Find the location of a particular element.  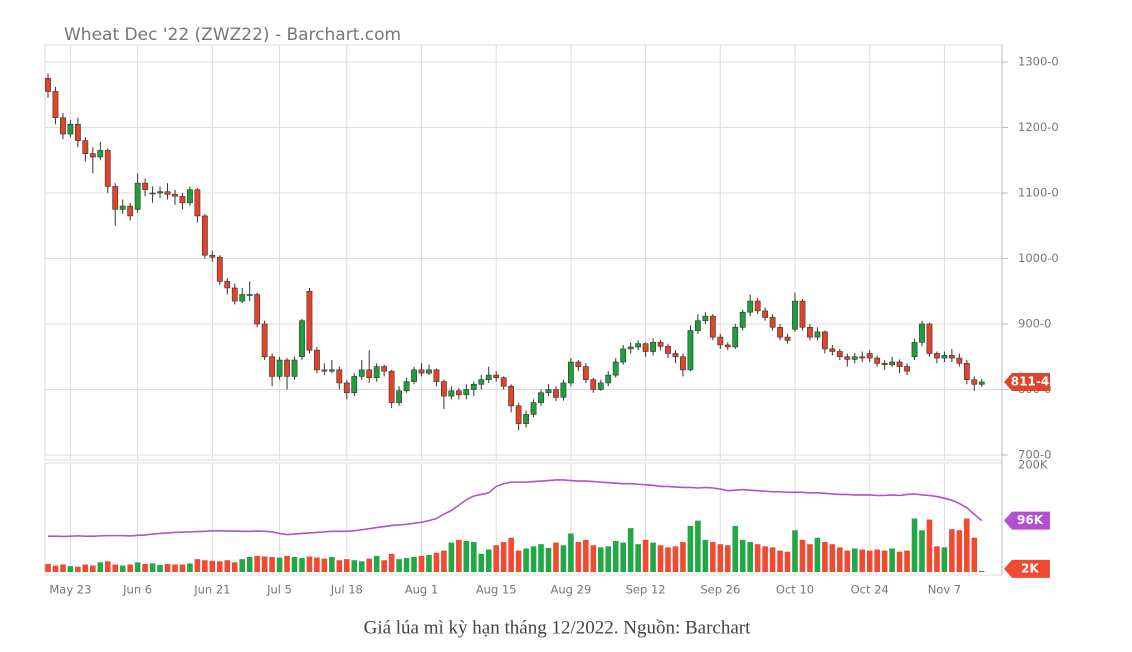

x-tick-label: Jun 21 is located at coordinates (211, 590).